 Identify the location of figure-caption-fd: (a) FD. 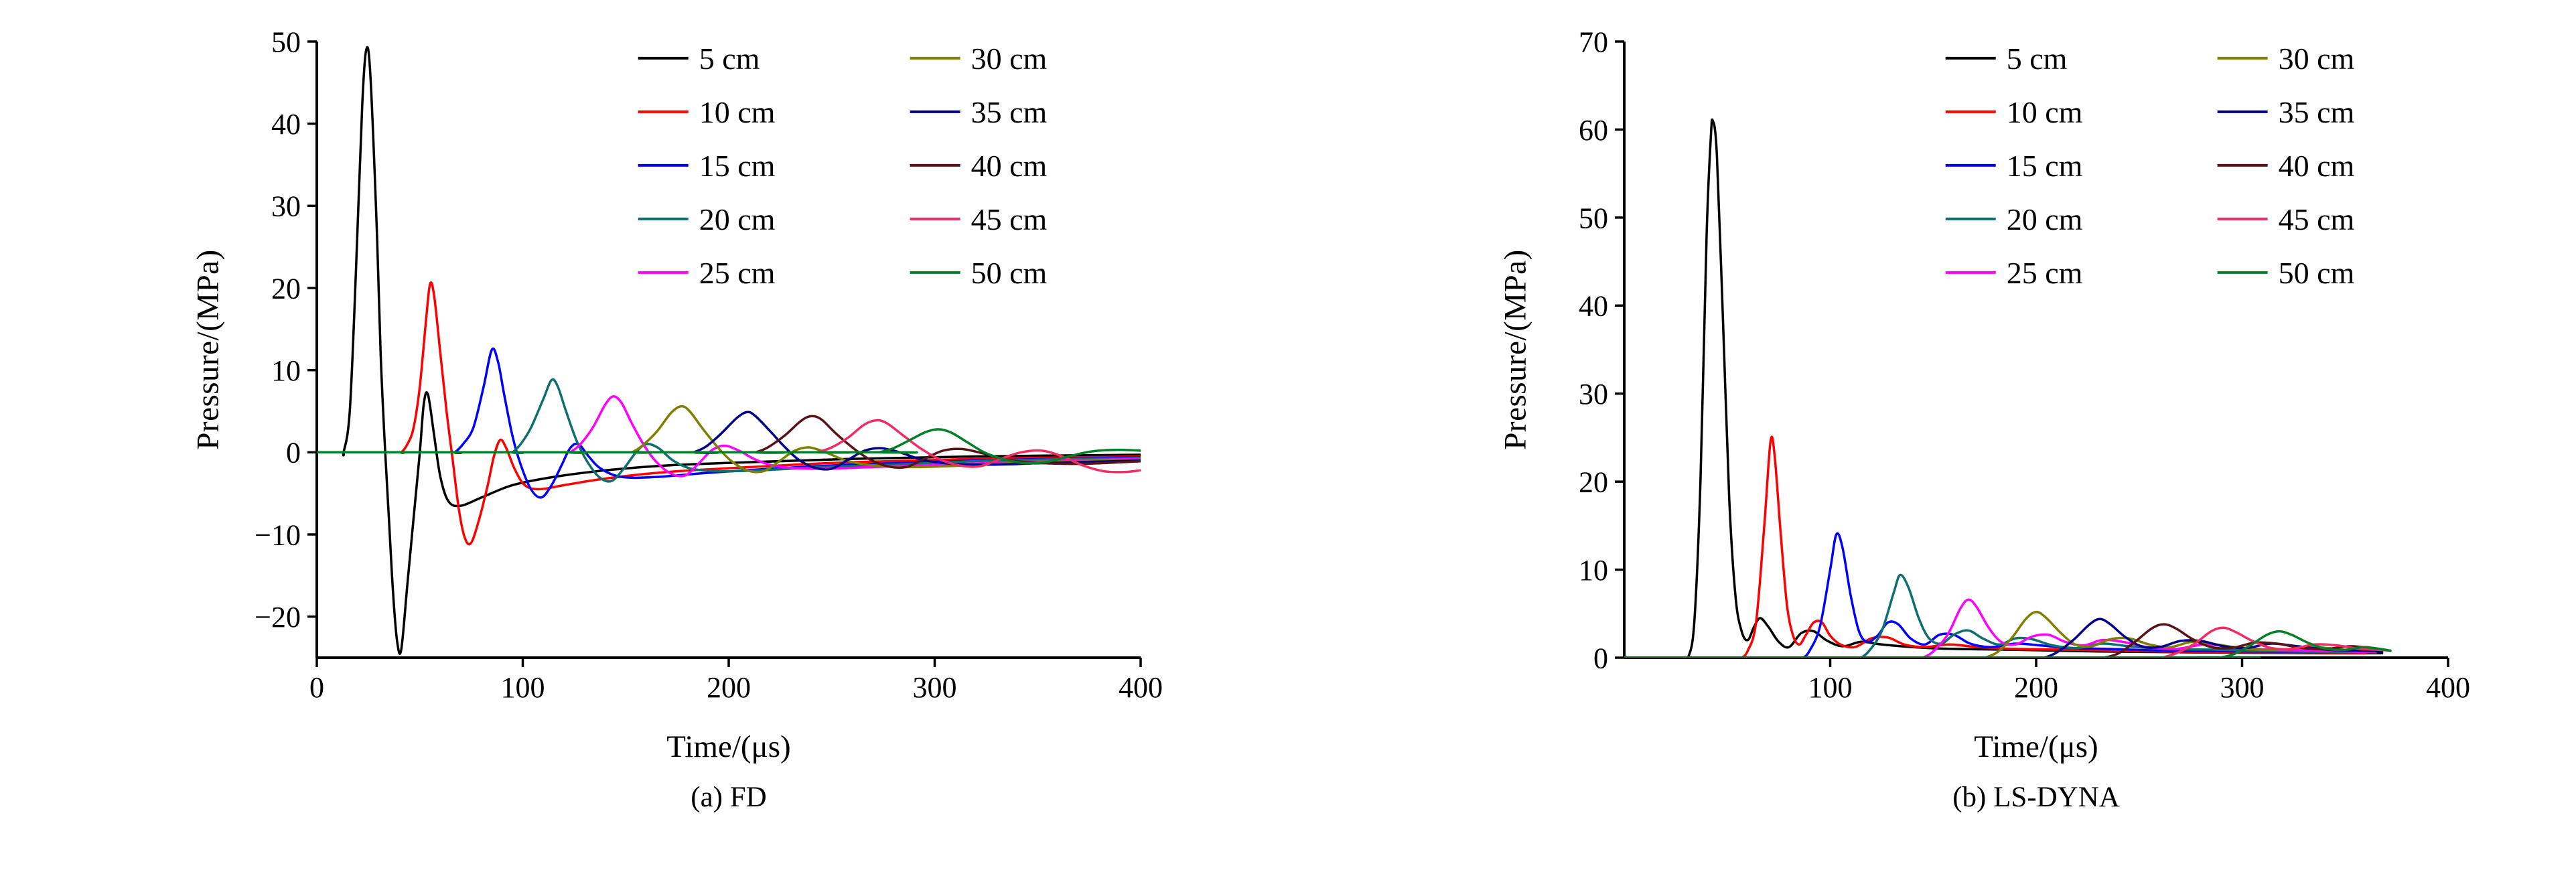
(729, 797).